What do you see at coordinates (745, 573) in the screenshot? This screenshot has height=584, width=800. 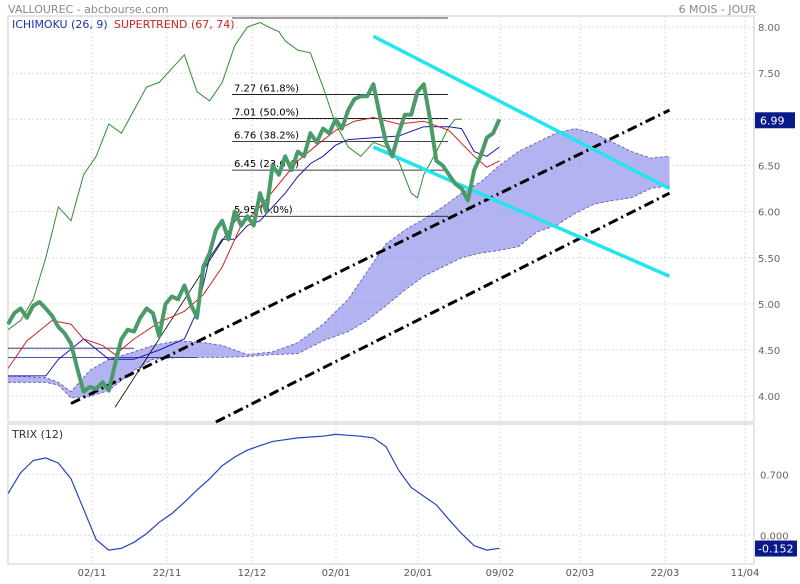 I see `x-tick-label: 11/04` at bounding box center [745, 573].